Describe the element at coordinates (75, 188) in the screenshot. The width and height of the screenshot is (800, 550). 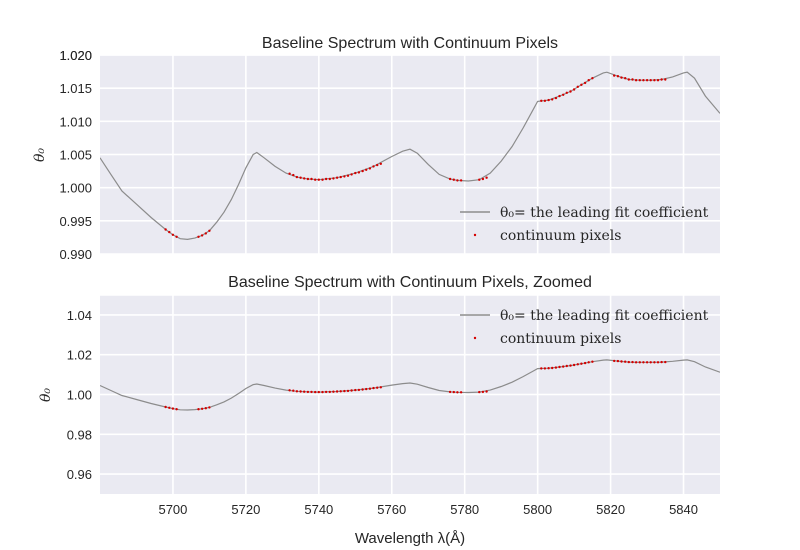
I see `y-tick-label: 1.000` at that location.